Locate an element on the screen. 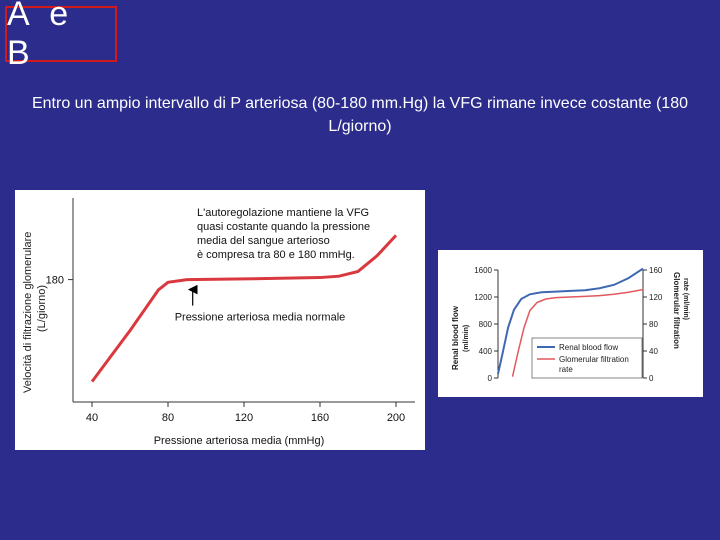 Image resolution: width=720 pixels, height=540 pixels. legend-box is located at coordinates (587, 358).